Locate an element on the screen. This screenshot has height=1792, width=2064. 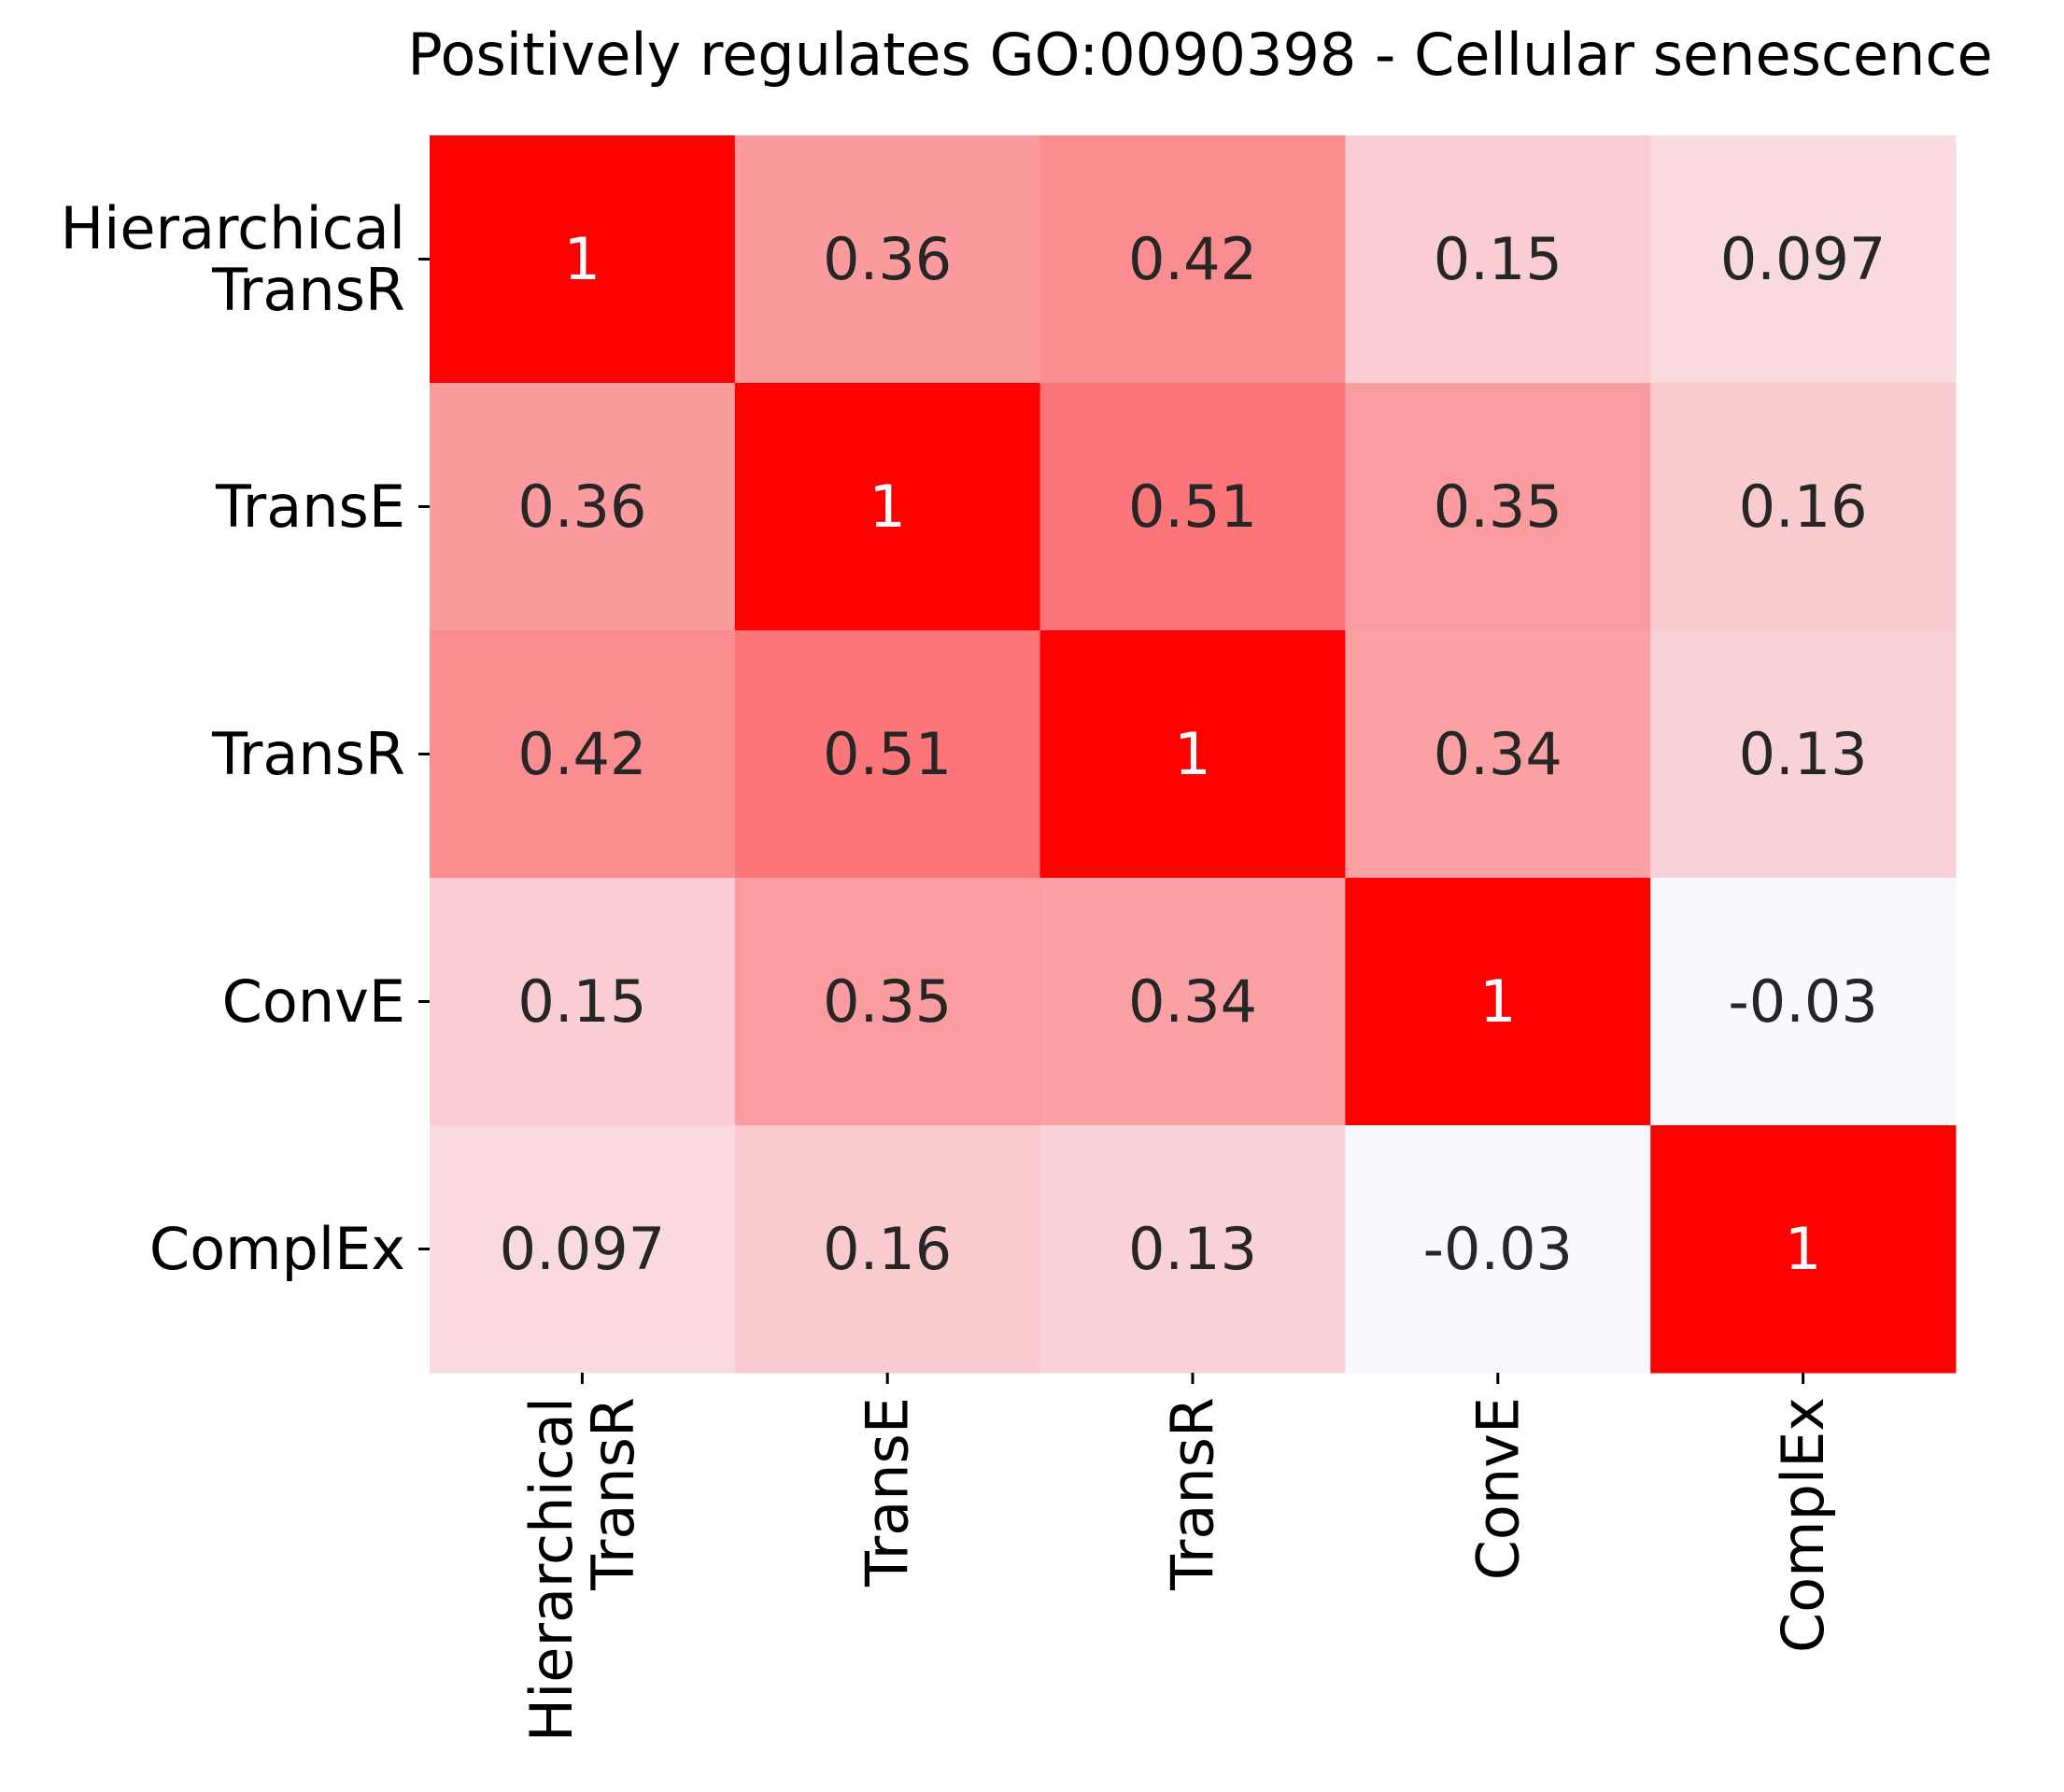
heatmap-value-label-r1-c1: 1 is located at coordinates (887, 507).